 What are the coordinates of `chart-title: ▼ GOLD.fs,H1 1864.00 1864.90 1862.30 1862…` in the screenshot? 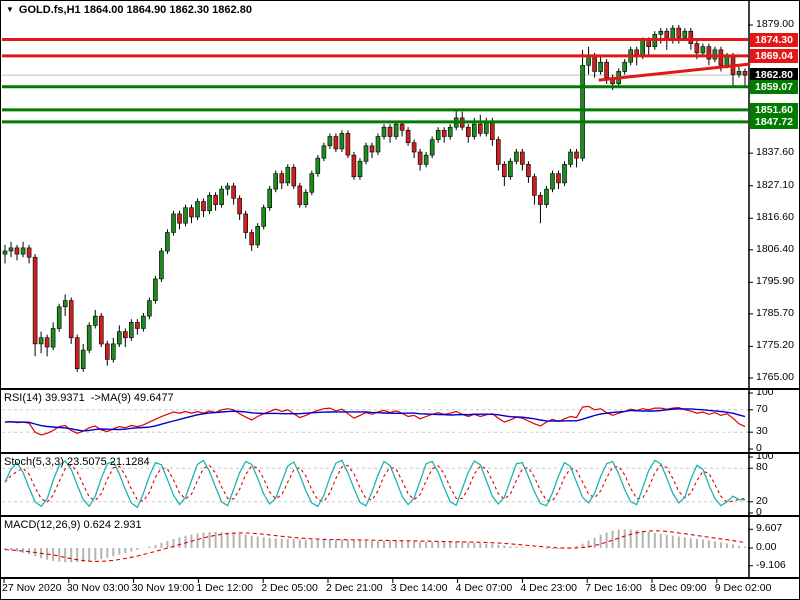 It's located at (129, 10).